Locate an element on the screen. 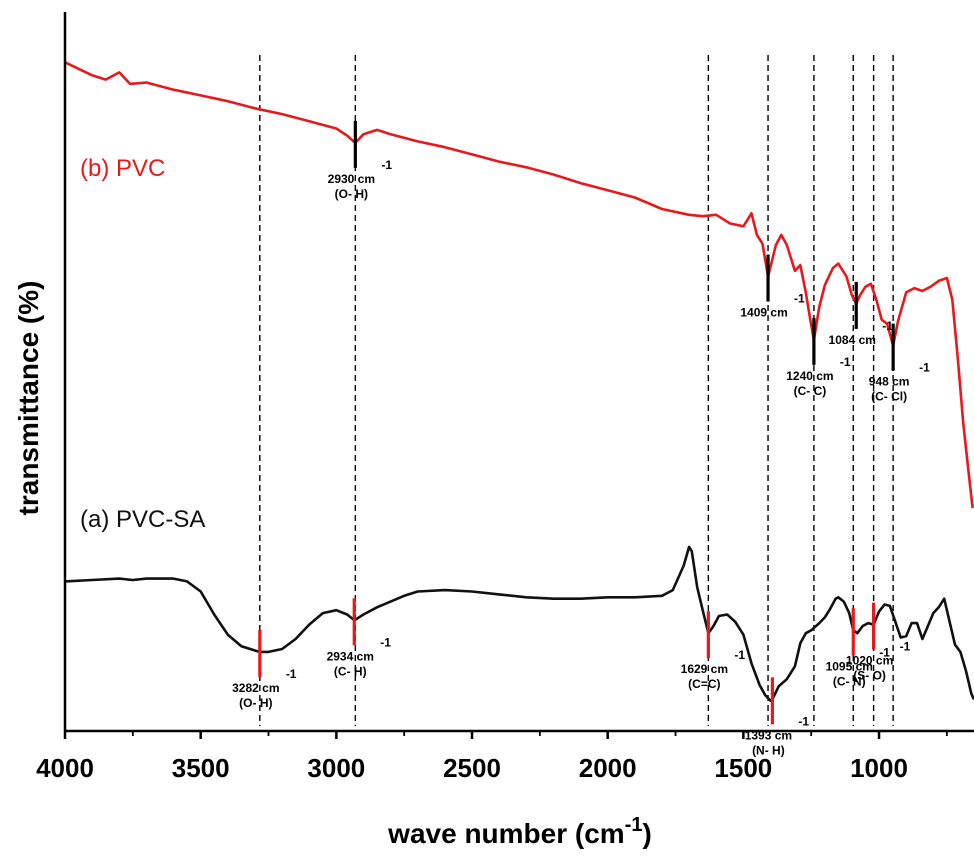 Image resolution: width=974 pixels, height=864 pixels. peak-label-0: 2930 cm is located at coordinates (351, 179).